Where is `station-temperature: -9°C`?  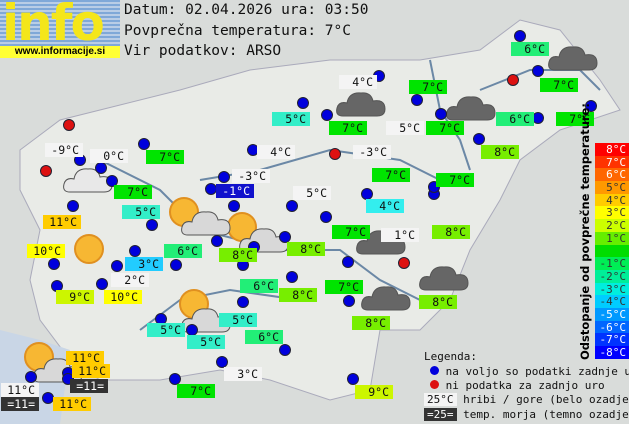
station-temperature: -9°C is located at coordinates (64, 150).